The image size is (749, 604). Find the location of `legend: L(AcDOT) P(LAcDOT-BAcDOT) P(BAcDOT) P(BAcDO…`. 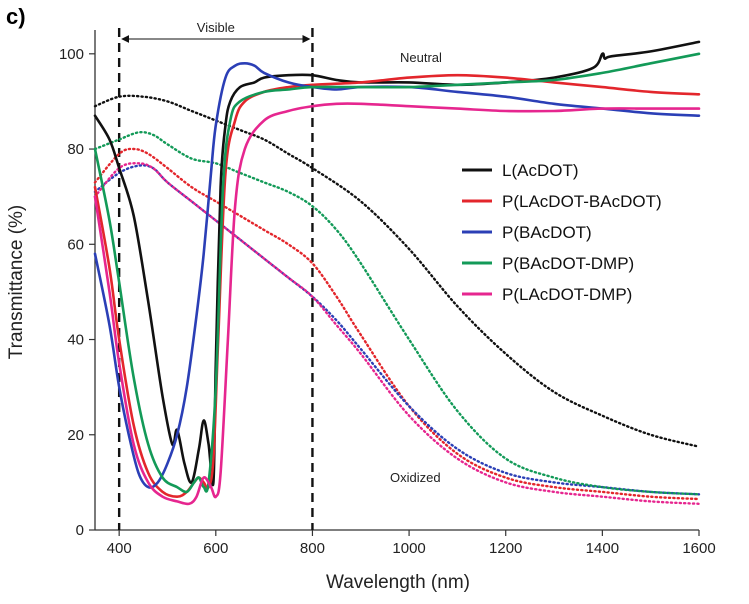

legend: L(AcDOT) P(LAcDOT-BAcDOT) P(BAcDOT) P(BAcDO… is located at coordinates (562, 232).